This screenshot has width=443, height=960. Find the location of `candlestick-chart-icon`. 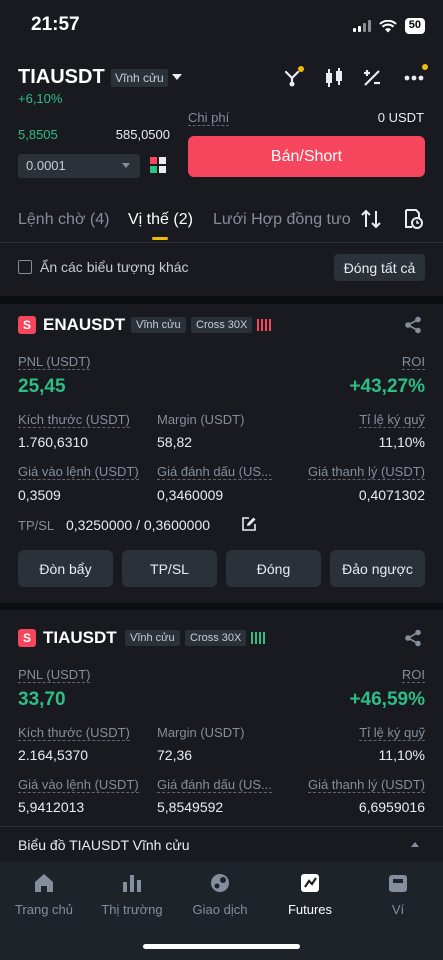

candlestick-chart-icon is located at coordinates (334, 78).